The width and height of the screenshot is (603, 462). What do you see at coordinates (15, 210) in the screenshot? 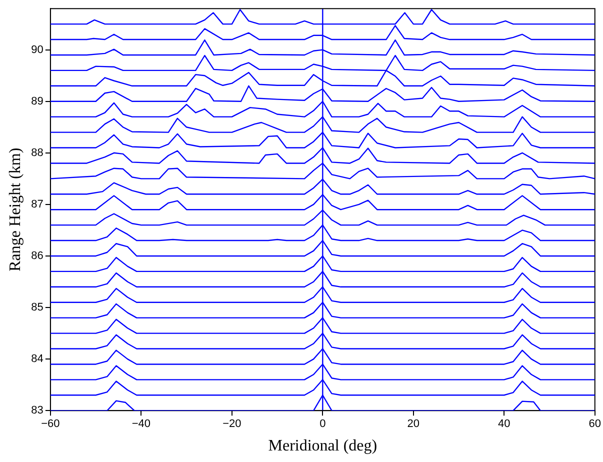
I see `y-axis-title: Range Height (km)` at bounding box center [15, 210].